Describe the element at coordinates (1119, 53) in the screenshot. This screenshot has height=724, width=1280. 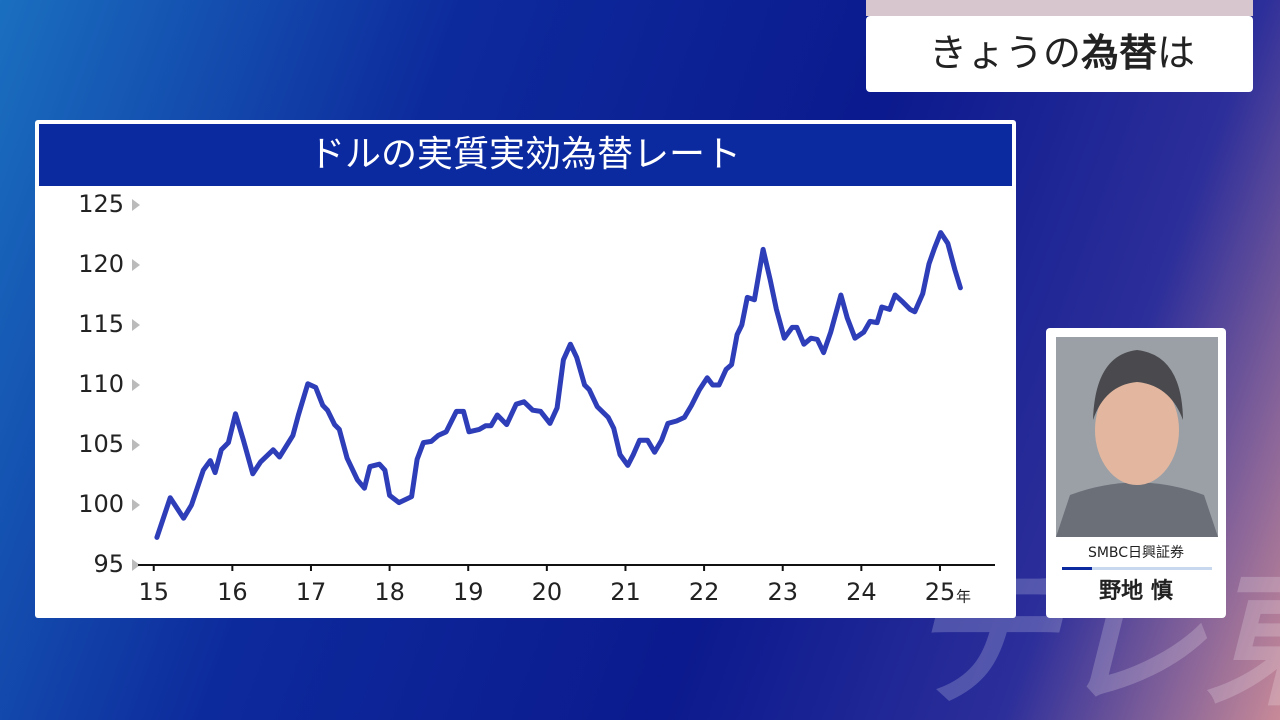
I see `banner-emphasis: 為替` at that location.